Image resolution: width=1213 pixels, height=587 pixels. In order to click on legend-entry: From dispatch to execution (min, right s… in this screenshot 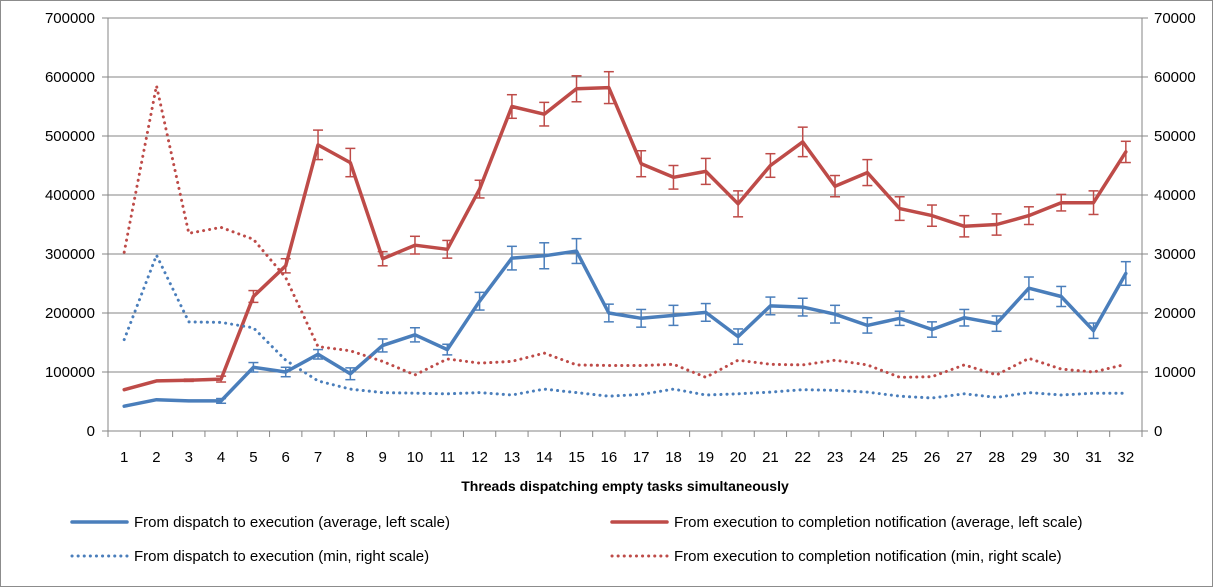, I will do `click(249, 556)`.